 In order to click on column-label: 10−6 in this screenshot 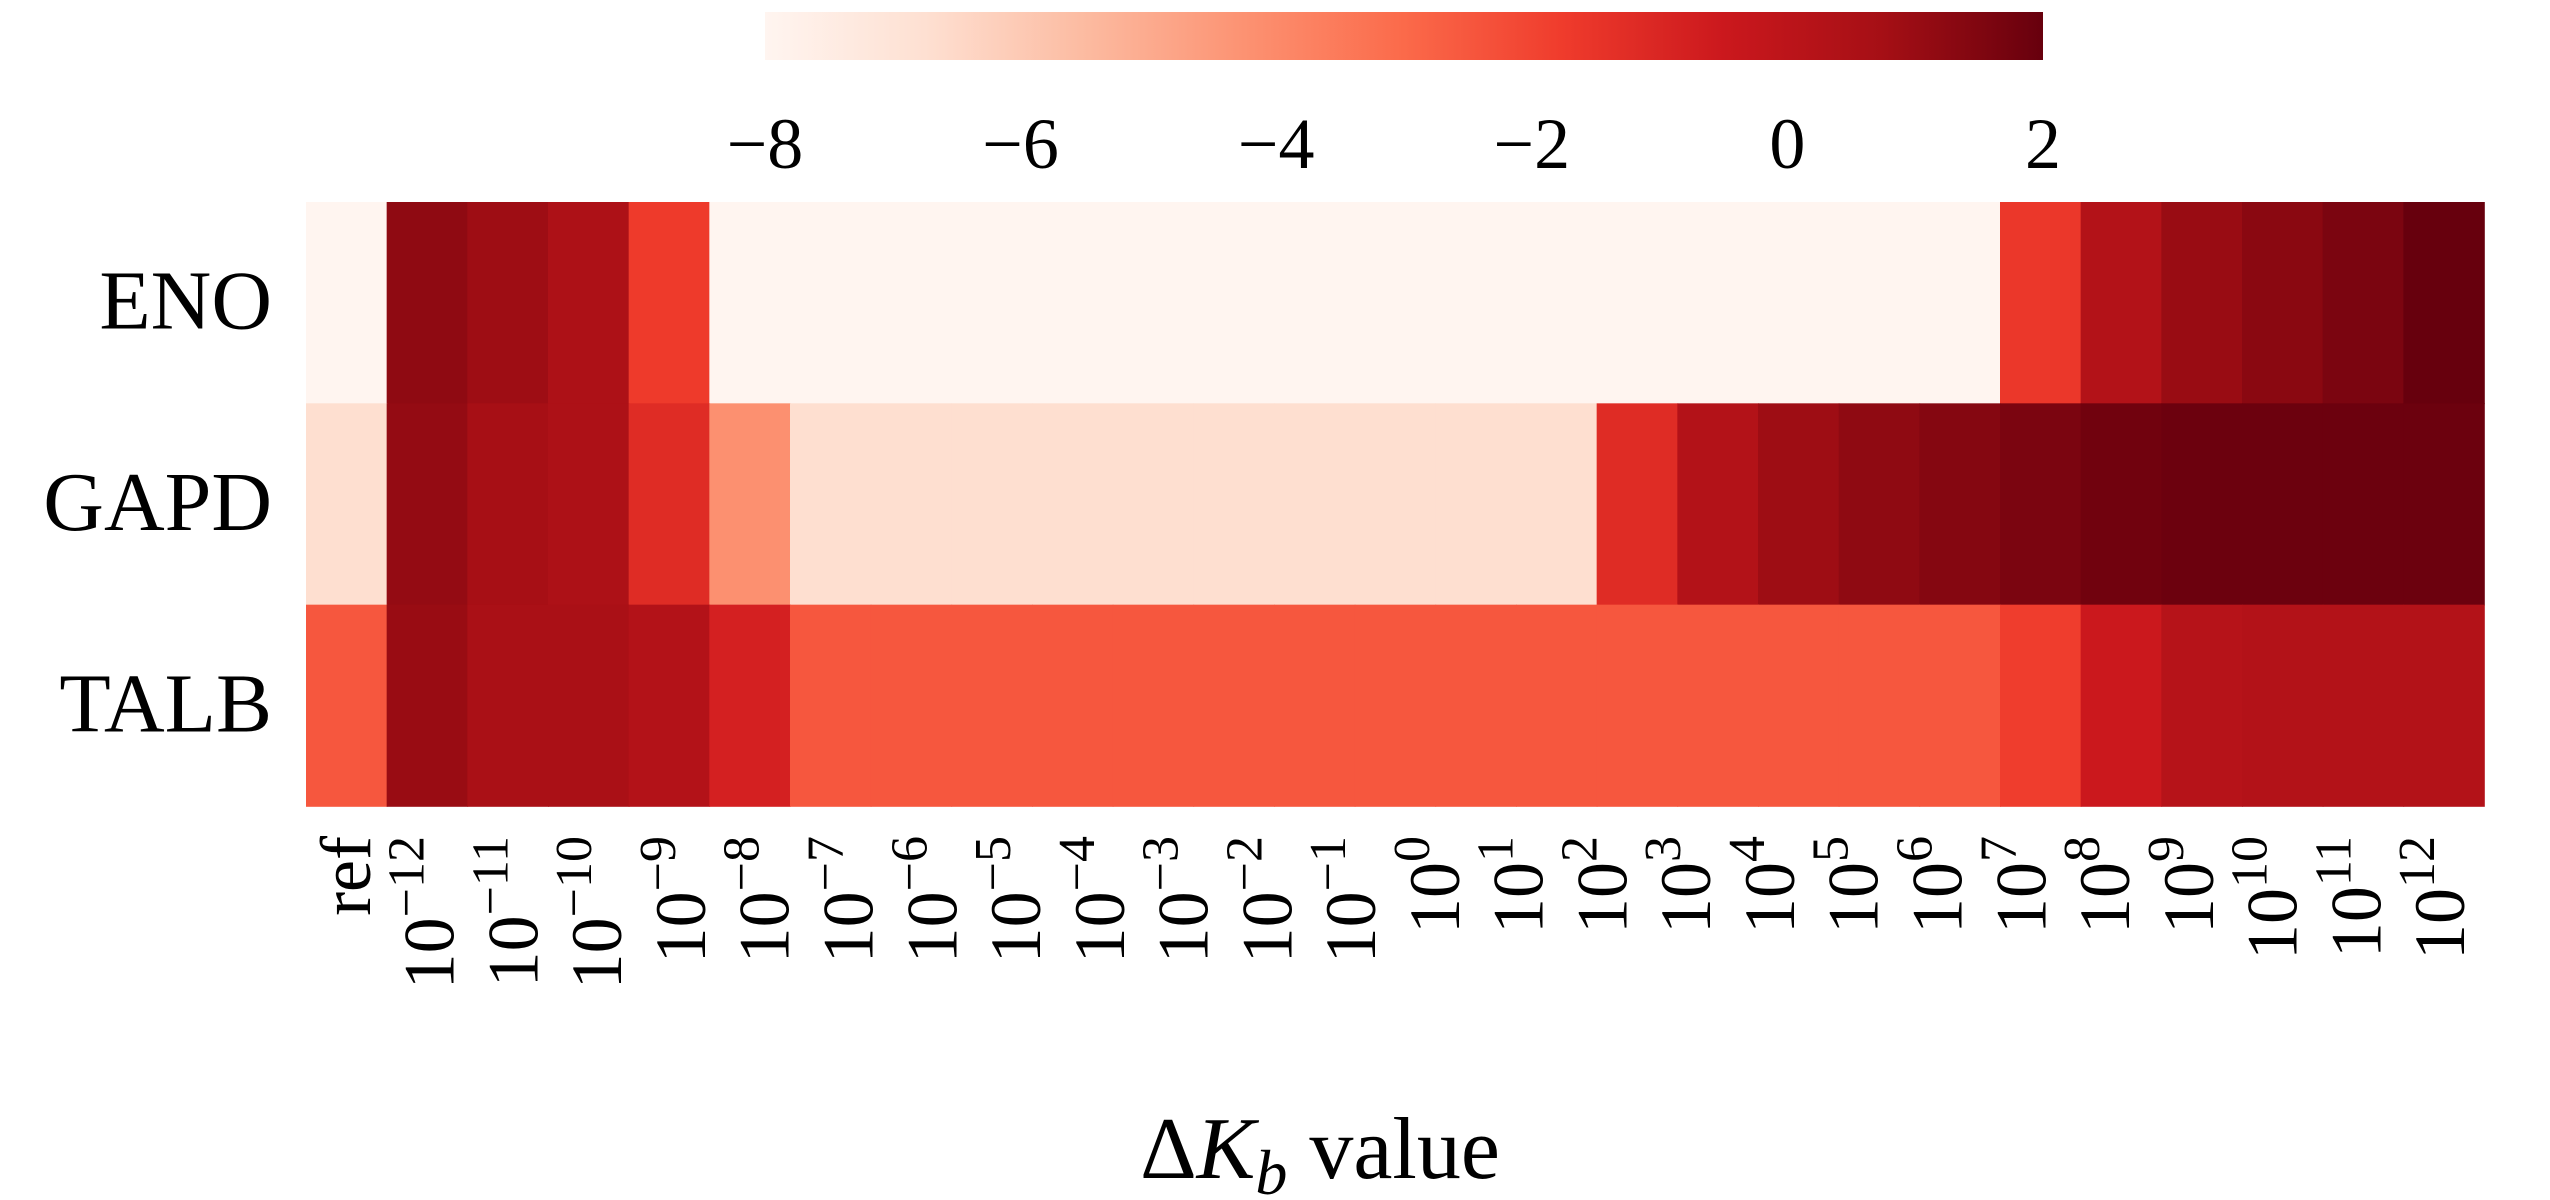, I will do `click(926, 899)`.